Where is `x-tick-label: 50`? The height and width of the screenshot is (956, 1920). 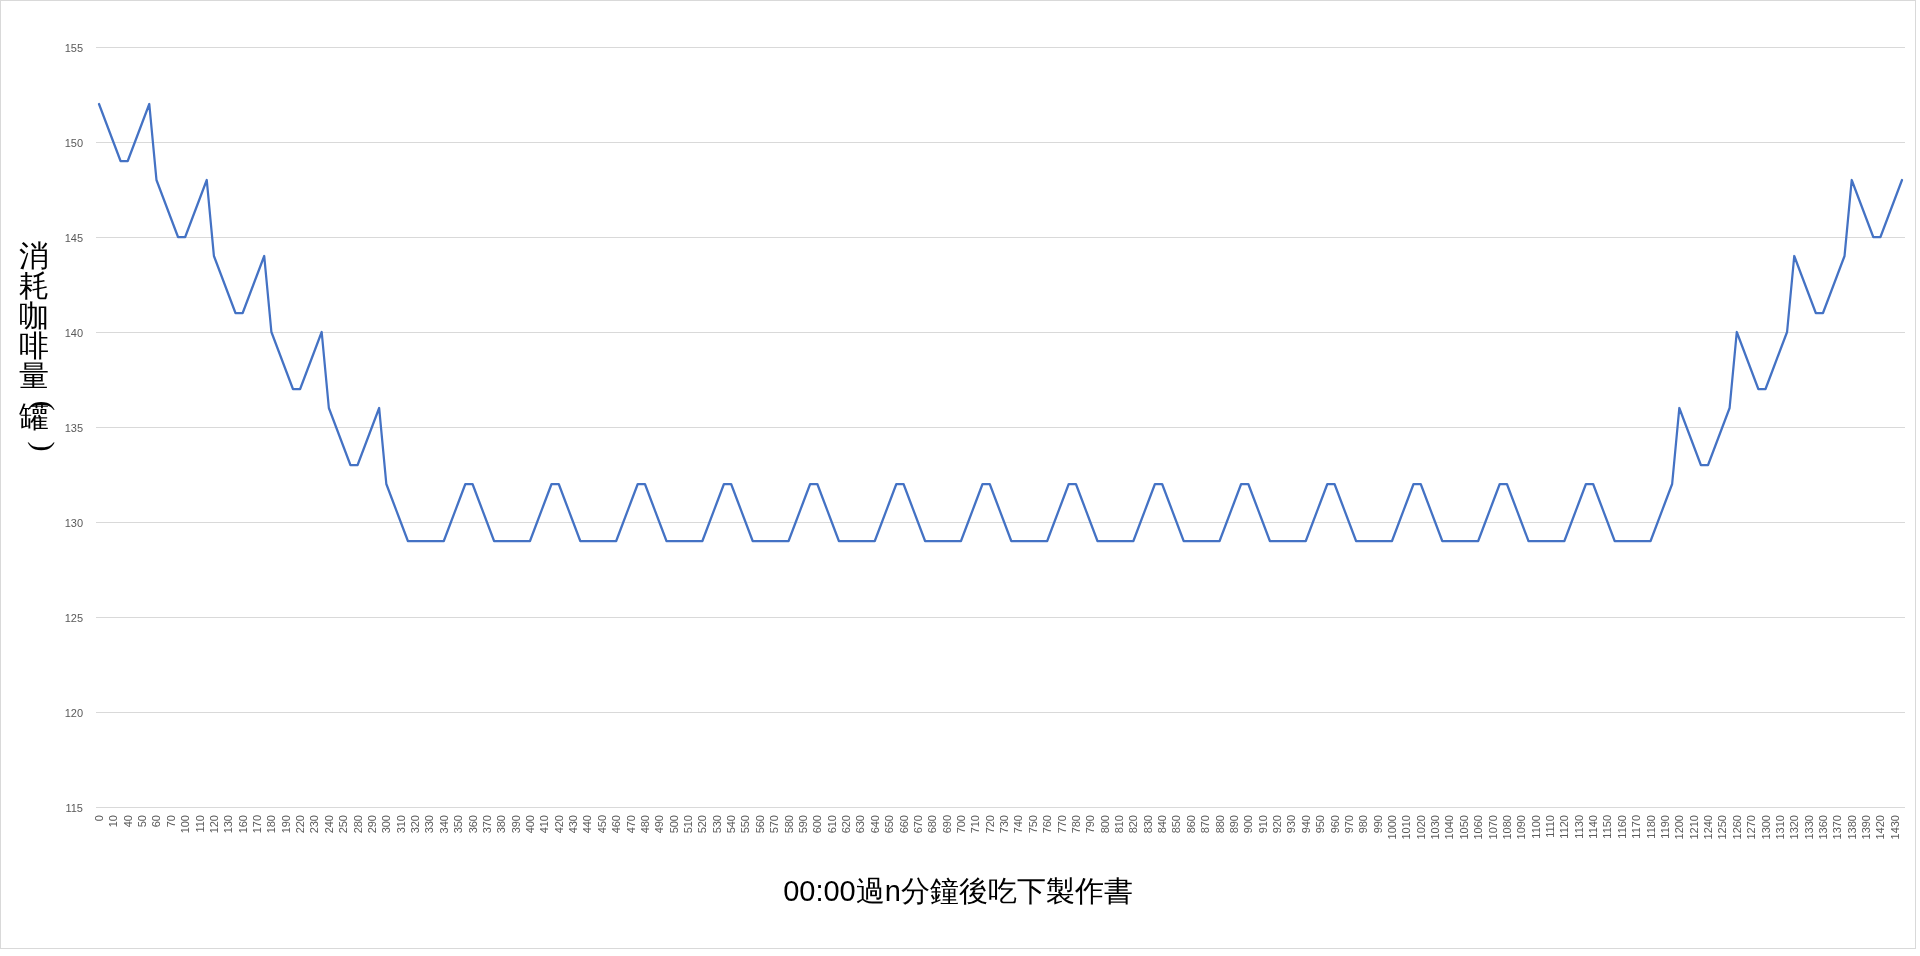
x-tick-label: 50 is located at coordinates (142, 821).